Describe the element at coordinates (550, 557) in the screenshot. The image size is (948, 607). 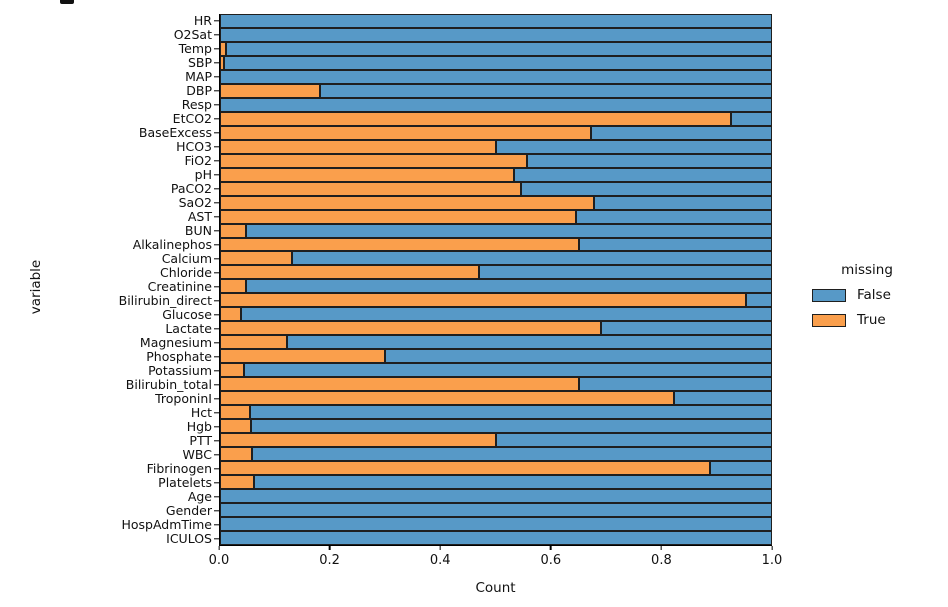
I see `x-tick: 0.6` at that location.